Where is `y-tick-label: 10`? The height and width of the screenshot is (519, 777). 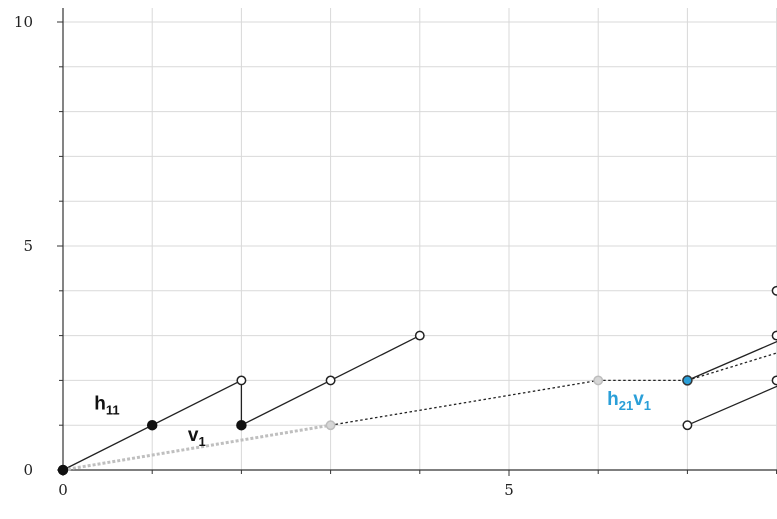
y-tick-label: 10 is located at coordinates (23, 22).